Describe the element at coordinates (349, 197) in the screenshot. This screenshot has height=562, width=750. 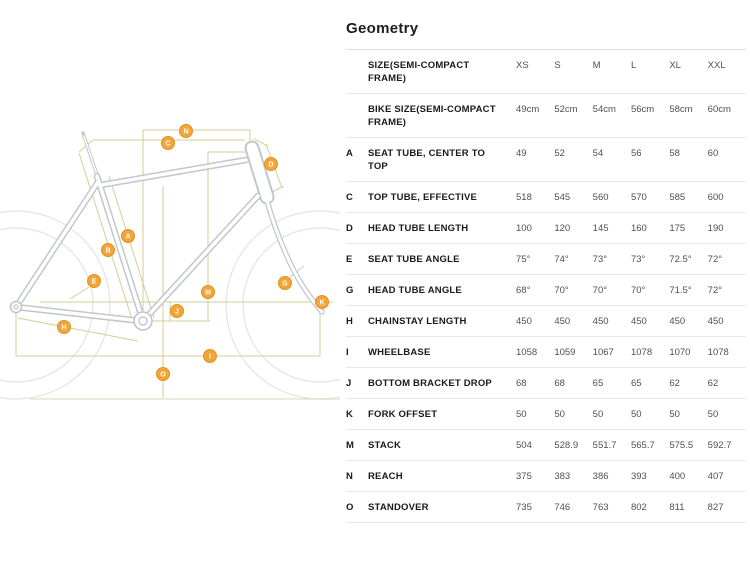
I see `row-letter: C` at that location.